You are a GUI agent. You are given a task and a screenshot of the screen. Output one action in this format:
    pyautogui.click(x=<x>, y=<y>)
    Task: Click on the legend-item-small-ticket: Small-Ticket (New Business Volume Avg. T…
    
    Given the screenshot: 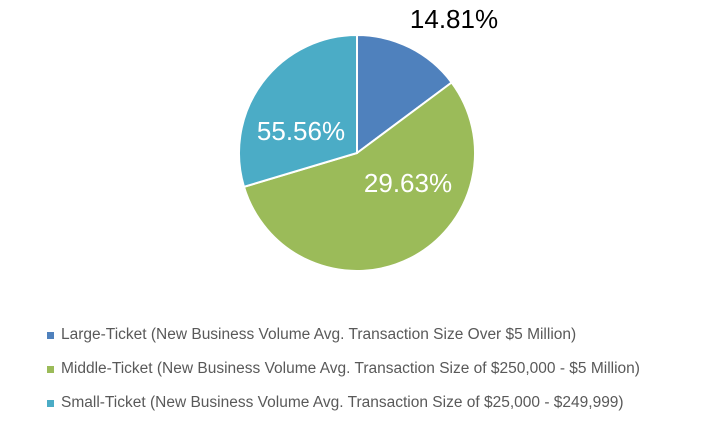 What is the action you would take?
    pyautogui.click(x=343, y=403)
    